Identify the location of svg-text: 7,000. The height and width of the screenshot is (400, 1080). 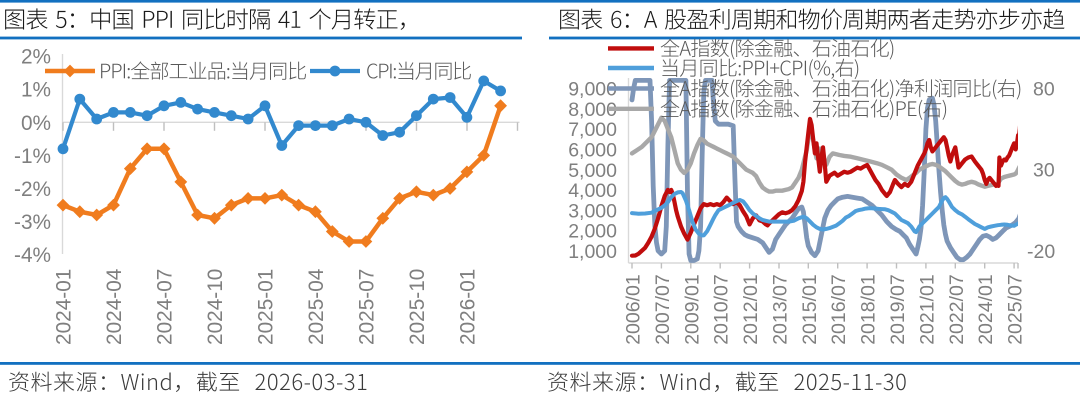
(592, 130).